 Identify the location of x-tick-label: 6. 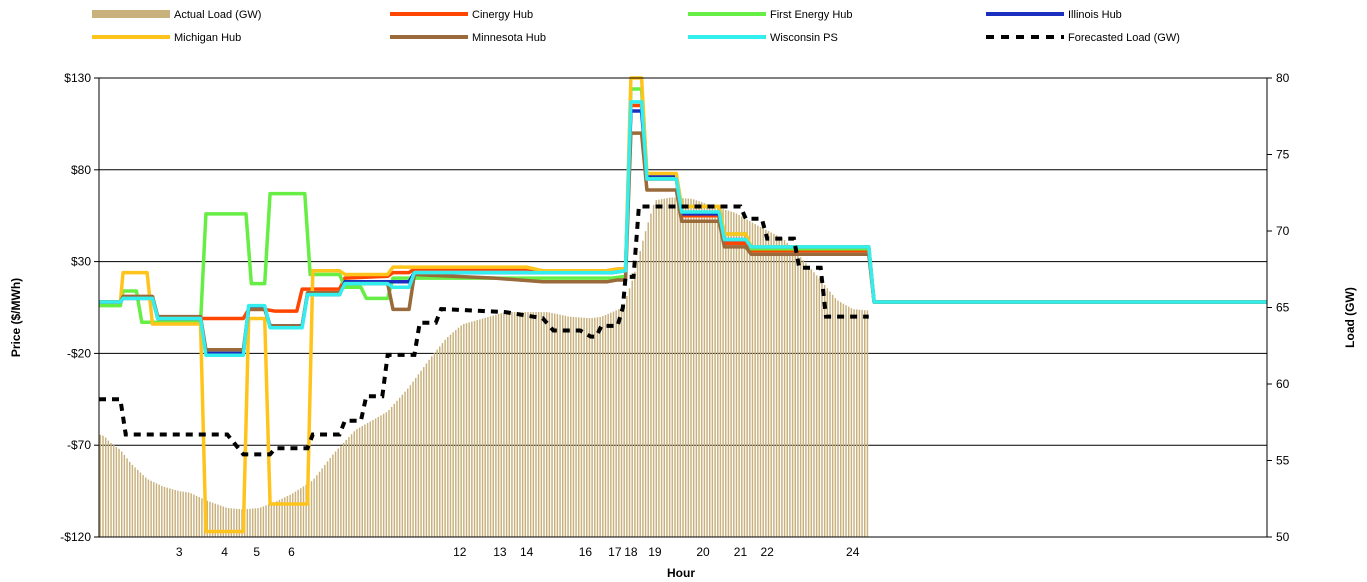
(291, 552).